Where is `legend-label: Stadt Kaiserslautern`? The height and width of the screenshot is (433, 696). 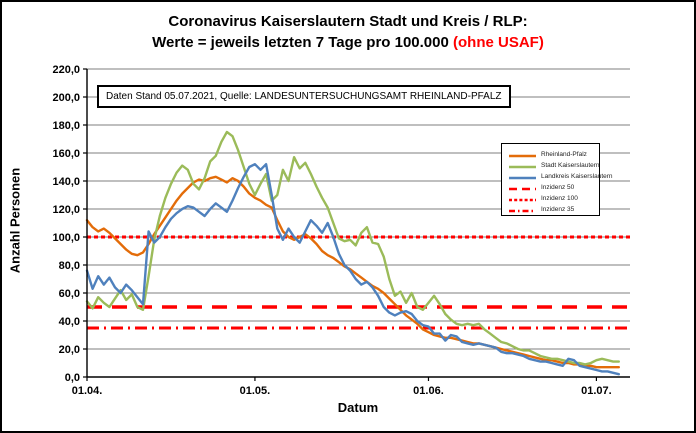 legend-label: Stadt Kaiserslautern is located at coordinates (570, 165).